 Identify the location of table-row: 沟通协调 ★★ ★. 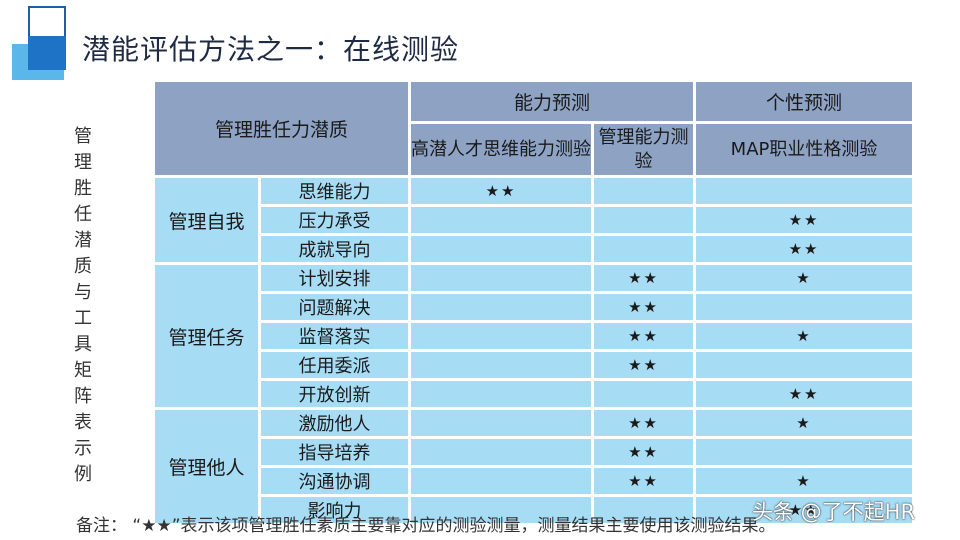
(535, 481).